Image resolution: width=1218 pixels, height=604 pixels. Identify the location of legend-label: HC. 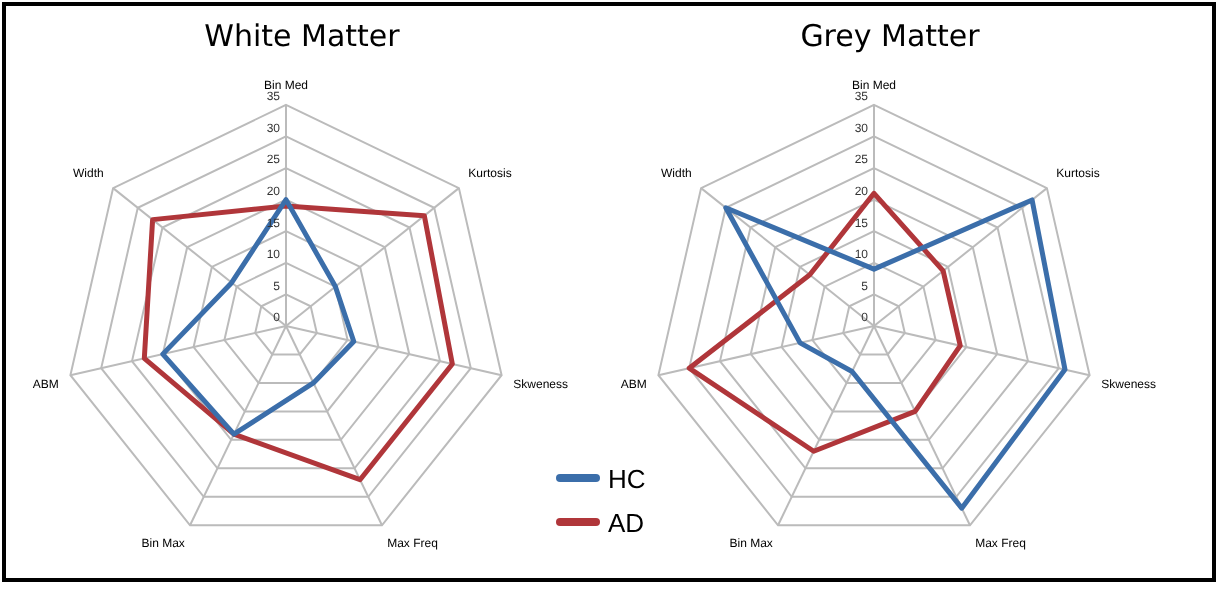
(627, 478).